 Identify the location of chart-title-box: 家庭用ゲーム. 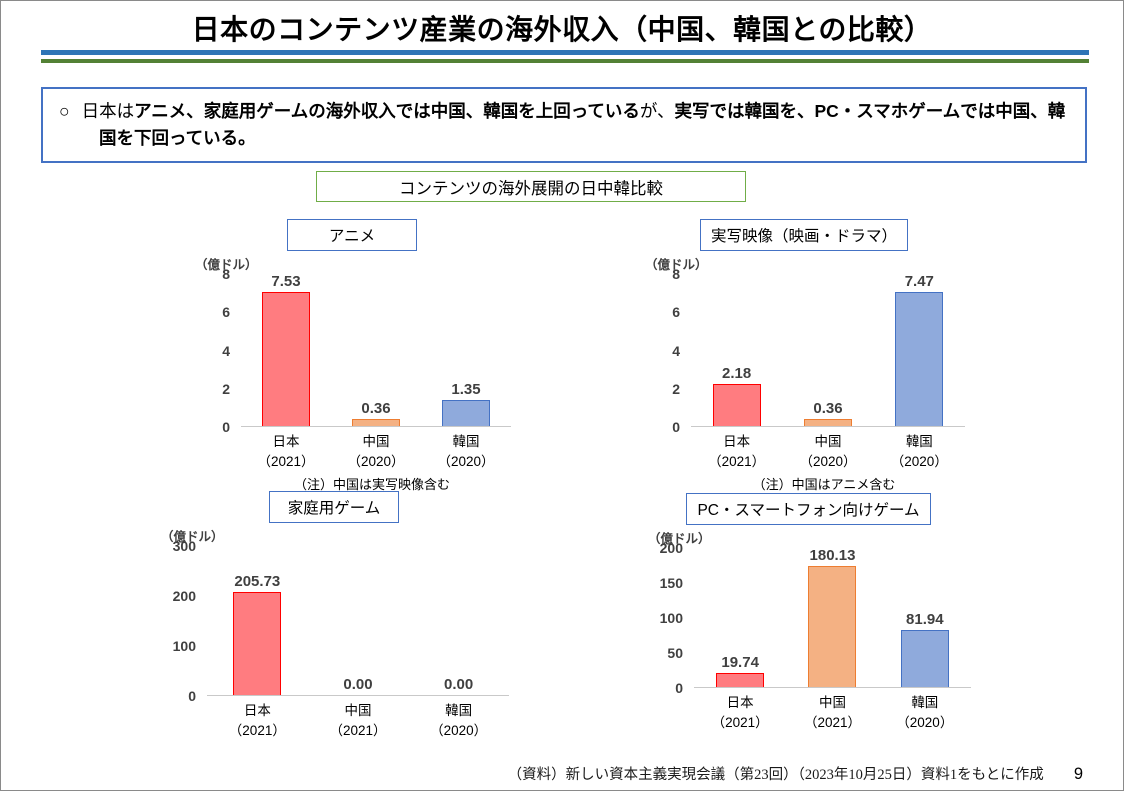
(334, 507).